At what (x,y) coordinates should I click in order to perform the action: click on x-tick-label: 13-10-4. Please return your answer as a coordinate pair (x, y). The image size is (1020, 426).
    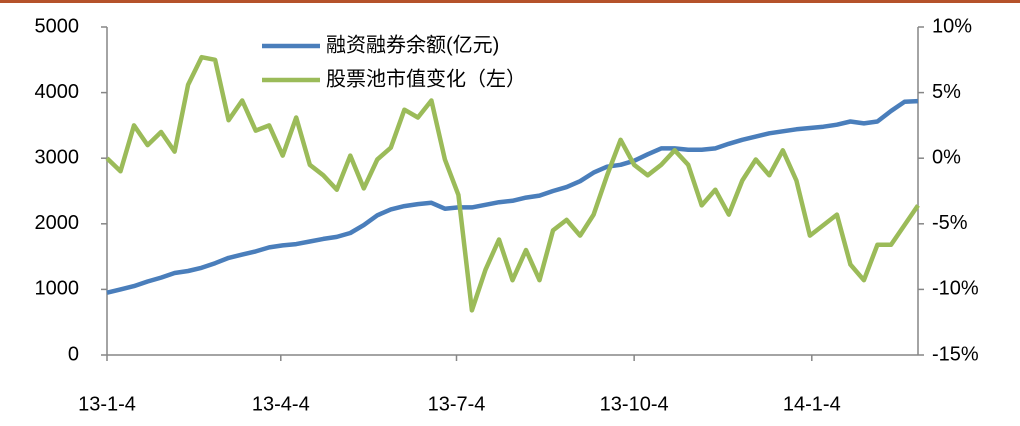
    Looking at the image, I should click on (634, 404).